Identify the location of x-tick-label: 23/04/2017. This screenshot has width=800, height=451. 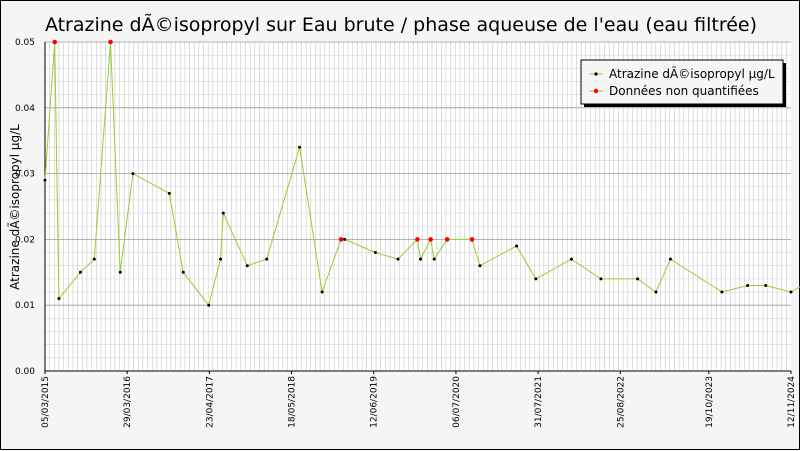
(210, 402).